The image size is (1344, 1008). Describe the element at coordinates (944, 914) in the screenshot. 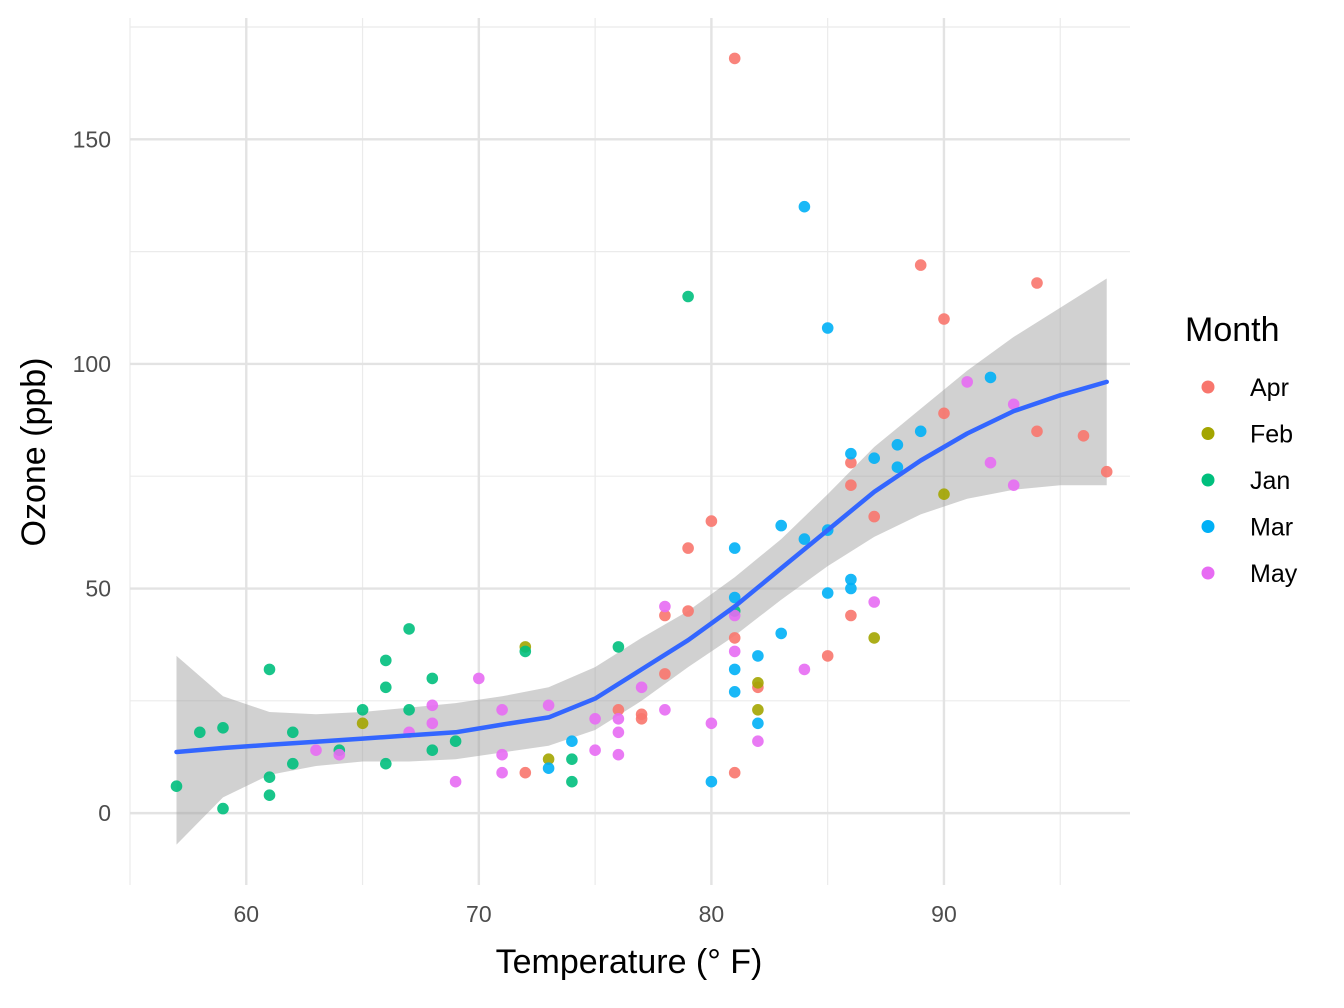

I see `x-tick-label: 90` at that location.